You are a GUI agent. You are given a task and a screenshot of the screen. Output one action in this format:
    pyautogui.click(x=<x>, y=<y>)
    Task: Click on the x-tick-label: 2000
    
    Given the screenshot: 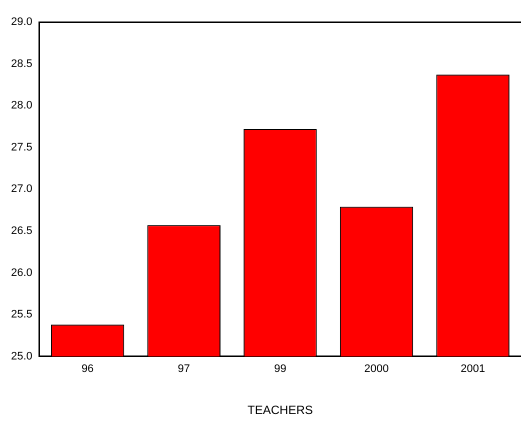 What is the action you would take?
    pyautogui.click(x=376, y=369)
    